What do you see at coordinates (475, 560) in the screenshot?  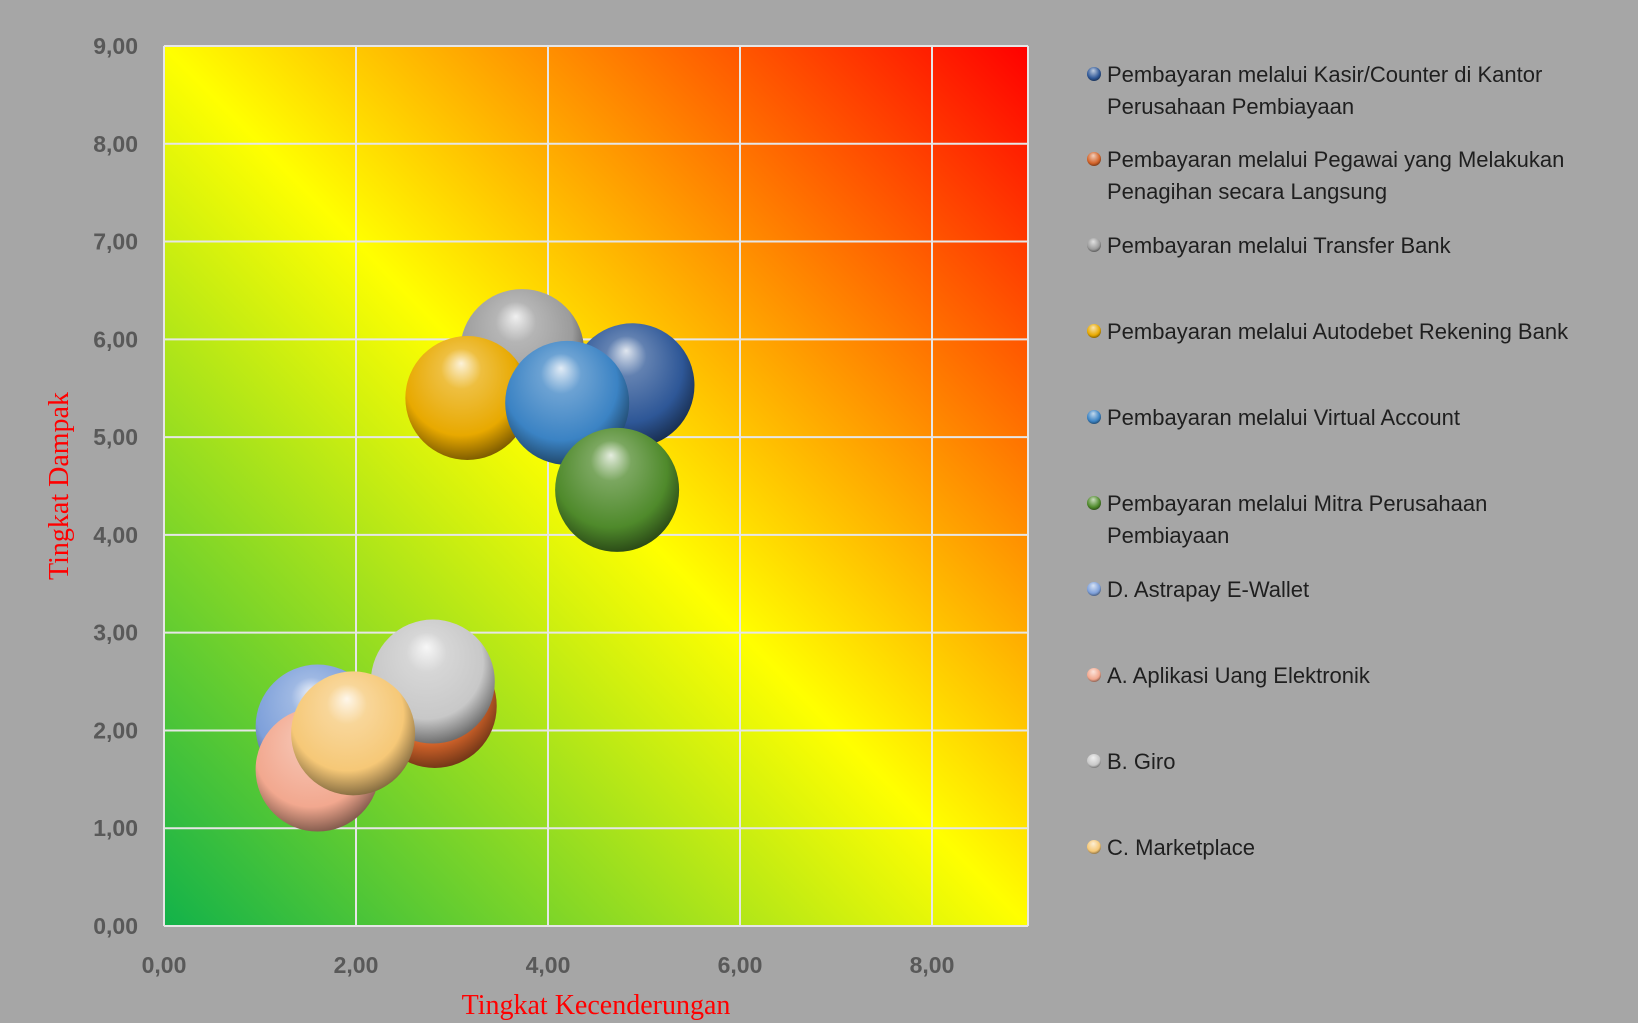 I see `bubble-marks` at bounding box center [475, 560].